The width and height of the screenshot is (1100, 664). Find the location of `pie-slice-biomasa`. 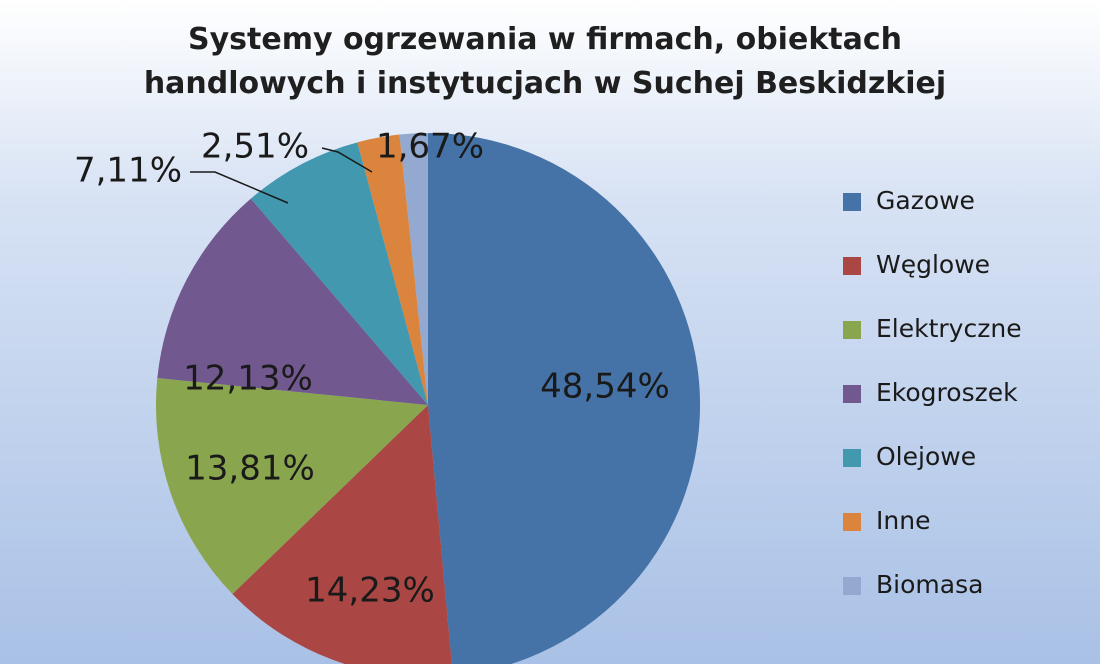

pie-slice-biomasa is located at coordinates (413, 269).